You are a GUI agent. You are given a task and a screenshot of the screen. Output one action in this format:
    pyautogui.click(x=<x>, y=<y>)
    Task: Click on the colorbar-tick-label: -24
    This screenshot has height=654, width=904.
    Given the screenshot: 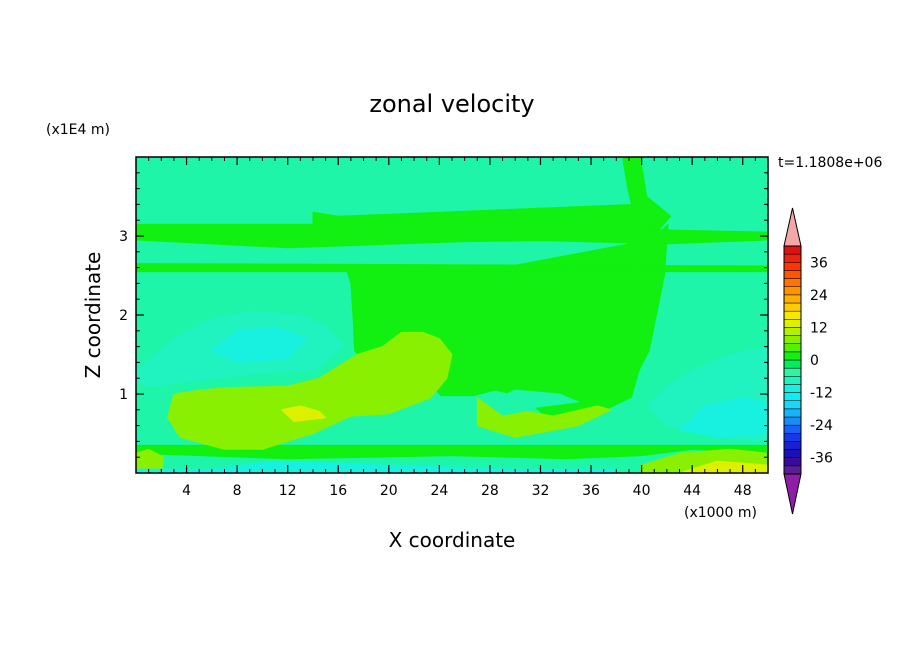 What is the action you would take?
    pyautogui.click(x=821, y=426)
    